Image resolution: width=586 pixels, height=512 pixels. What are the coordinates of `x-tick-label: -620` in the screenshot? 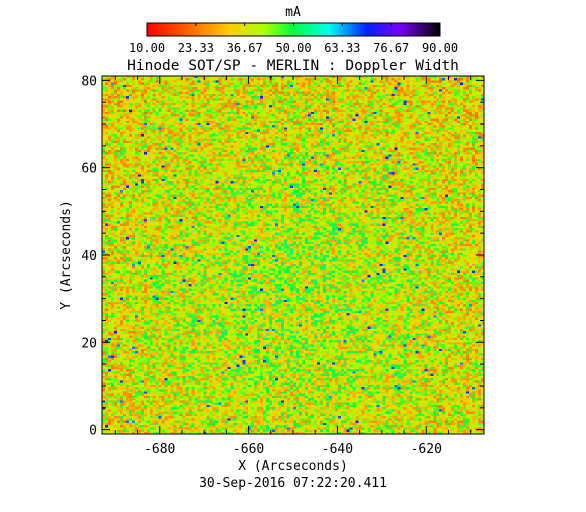 It's located at (426, 449).